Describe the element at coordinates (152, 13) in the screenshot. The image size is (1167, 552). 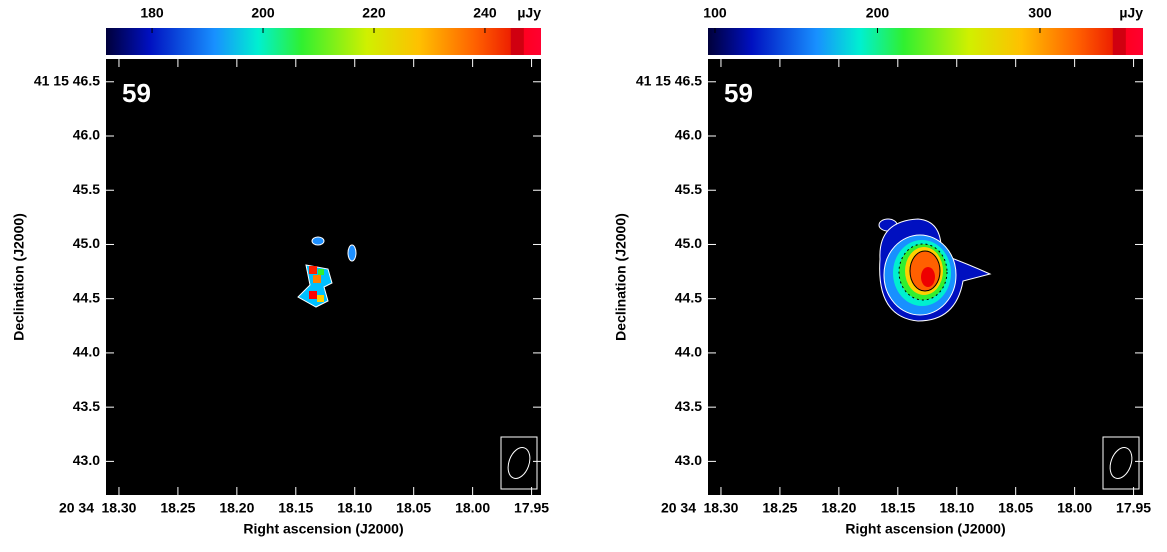
I see `colorbar-tick-label: 180` at that location.